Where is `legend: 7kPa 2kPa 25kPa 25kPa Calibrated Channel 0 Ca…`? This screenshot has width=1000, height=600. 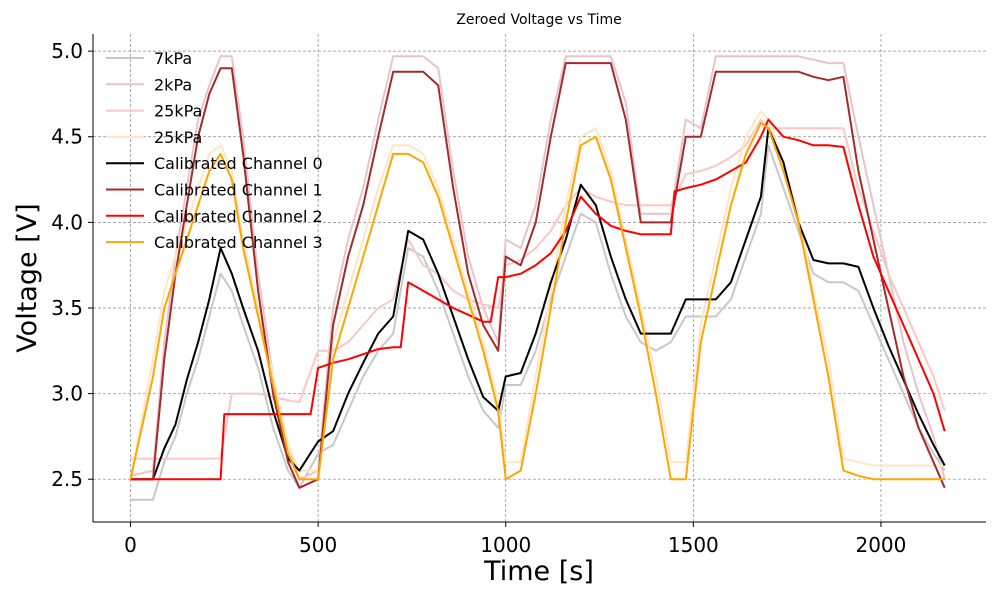 legend: 7kPa 2kPa 25kPa 25kPa Calibrated Channel 0 Ca… is located at coordinates (214, 150).